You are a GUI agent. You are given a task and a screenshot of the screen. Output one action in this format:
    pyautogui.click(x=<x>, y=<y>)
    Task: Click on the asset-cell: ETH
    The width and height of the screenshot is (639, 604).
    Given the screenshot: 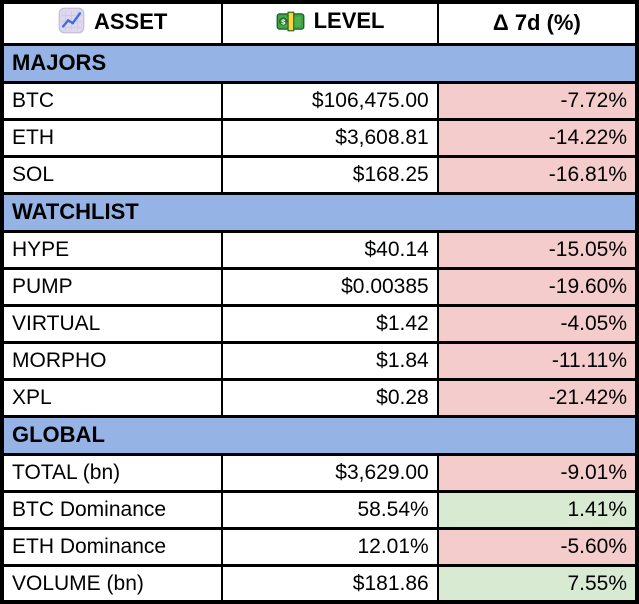 What is the action you would take?
    pyautogui.click(x=112, y=137)
    